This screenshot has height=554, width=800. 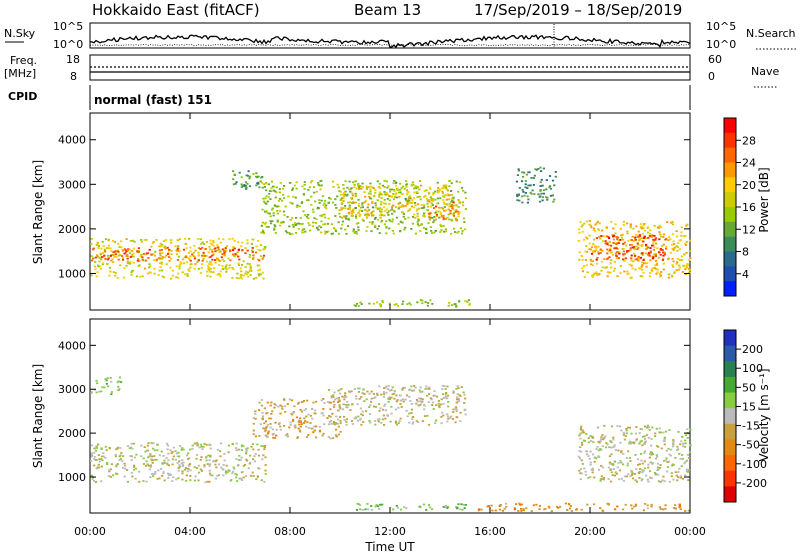 I want to click on nsearch-tick-top: 10^5, so click(x=721, y=26).